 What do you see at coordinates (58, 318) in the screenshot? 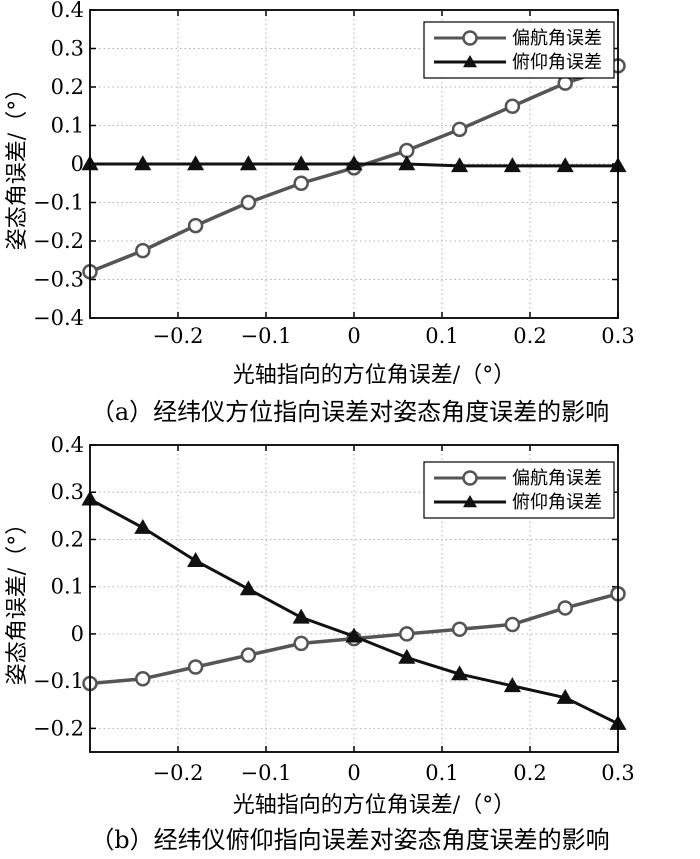
I see `y-tick-label: −0.4` at bounding box center [58, 318].